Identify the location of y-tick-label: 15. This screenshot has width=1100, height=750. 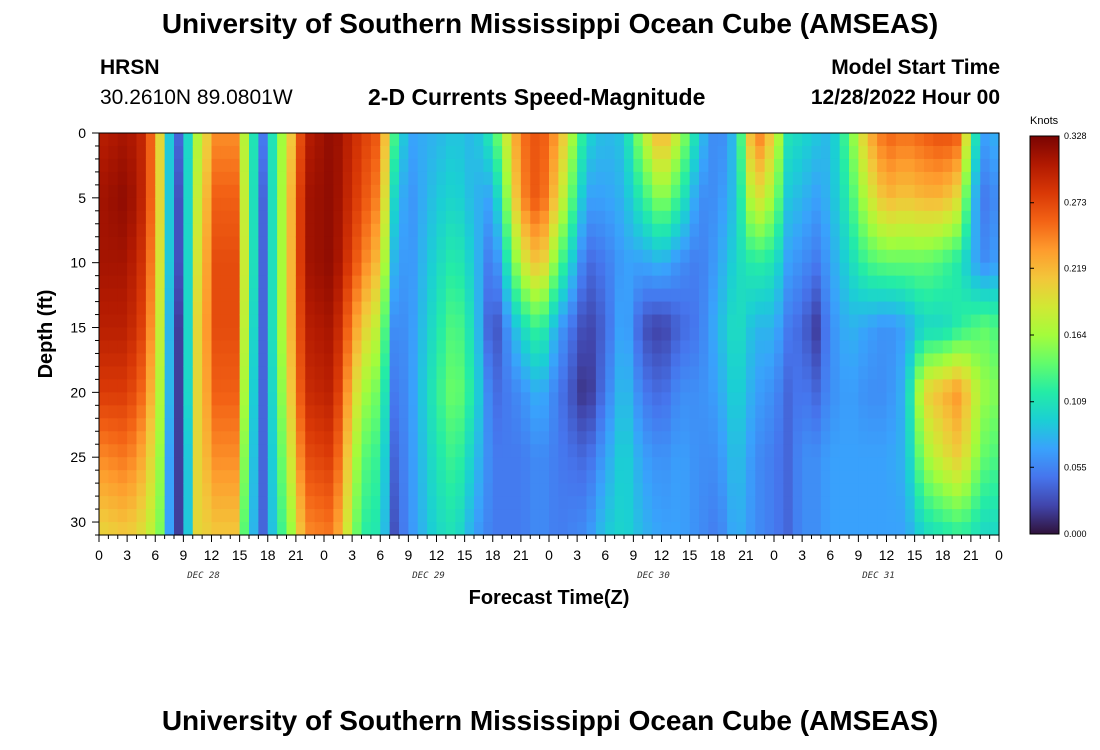
(78, 328).